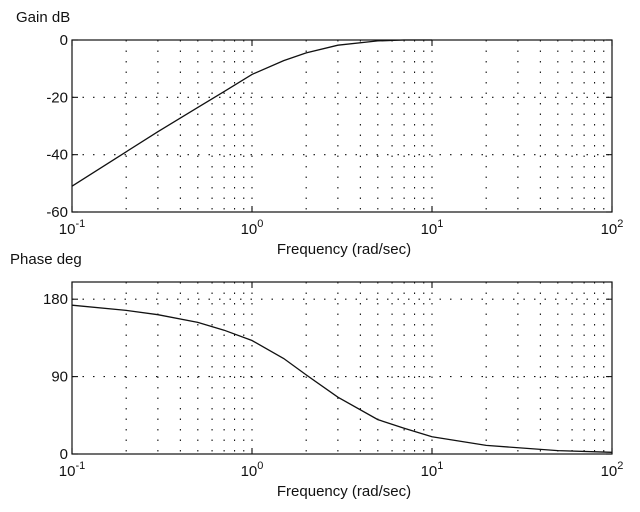 The image size is (640, 512). Describe the element at coordinates (46, 259) in the screenshot. I see `y-axis-label: Phase deg` at that location.